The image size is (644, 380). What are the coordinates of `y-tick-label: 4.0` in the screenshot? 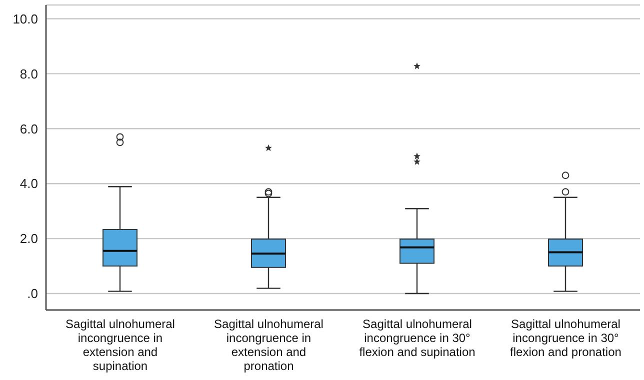 It's located at (29, 184).